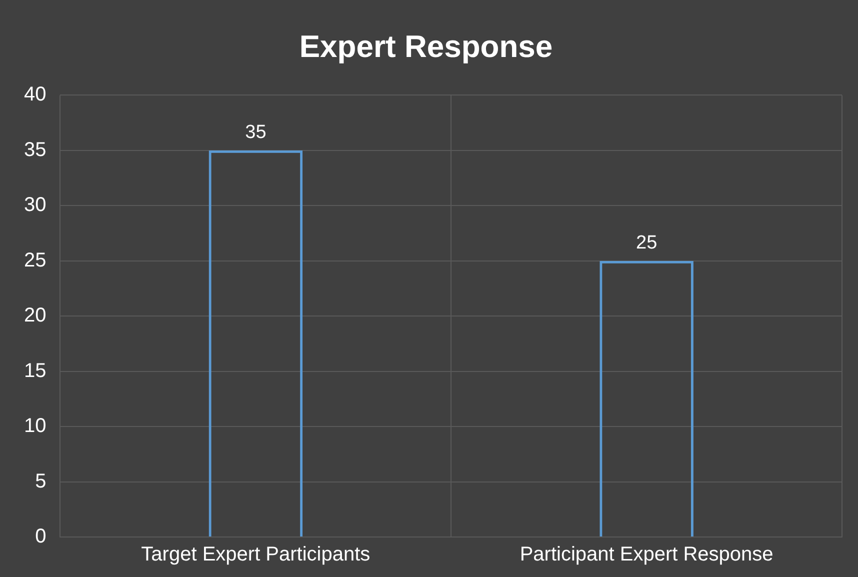  Describe the element at coordinates (647, 555) in the screenshot. I see `x-tick-label: Participant Expert Response` at that location.